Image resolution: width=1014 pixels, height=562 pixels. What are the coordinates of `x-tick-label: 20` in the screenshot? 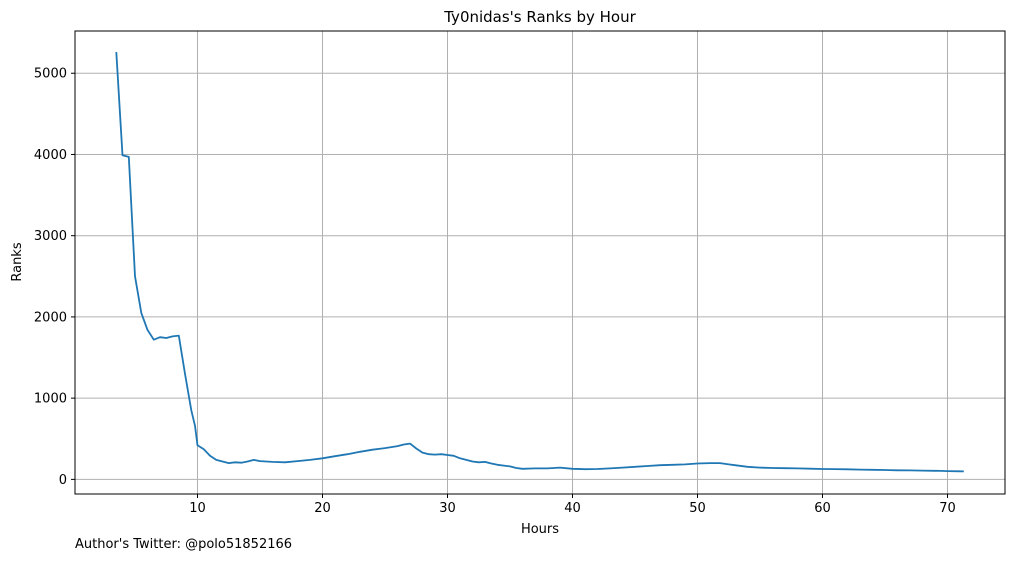 It's located at (322, 508).